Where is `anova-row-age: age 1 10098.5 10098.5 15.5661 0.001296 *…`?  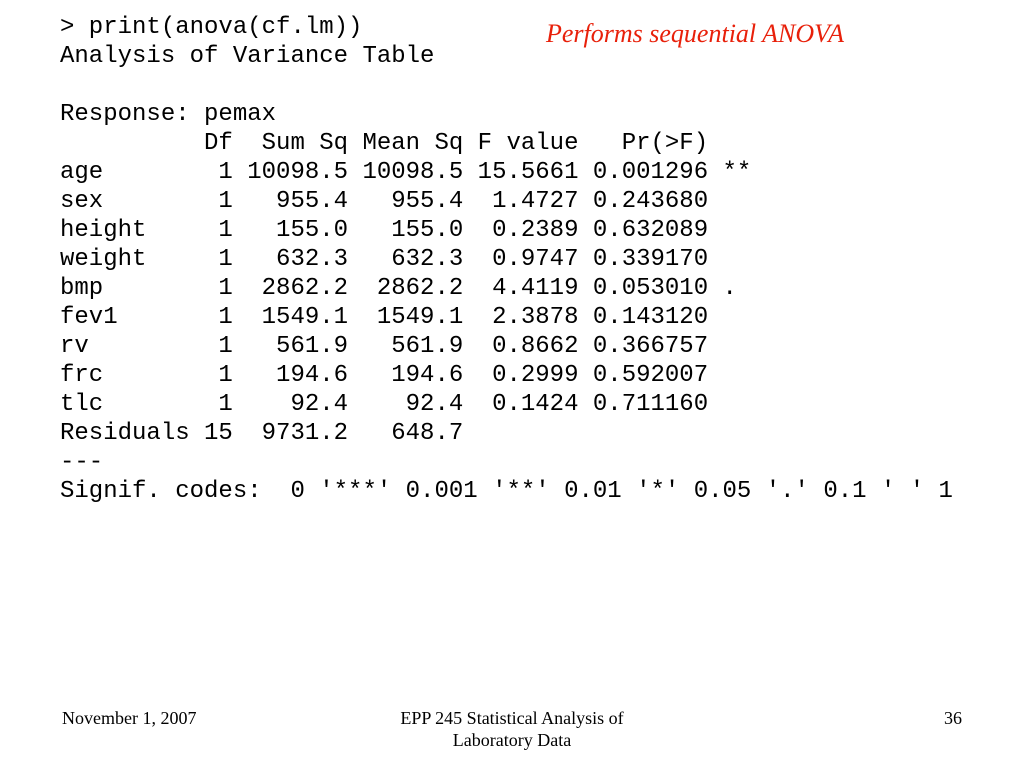 anova-row-age: age 1 10098.5 10098.5 15.5661 0.001296 *… is located at coordinates (406, 172).